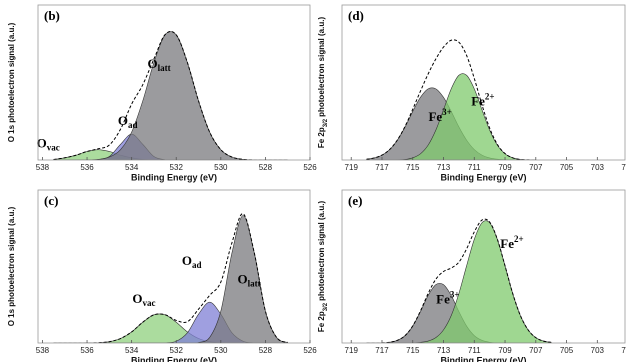  What do you see at coordinates (490, 96) in the screenshot?
I see `peak-superscript: 2+` at bounding box center [490, 96].